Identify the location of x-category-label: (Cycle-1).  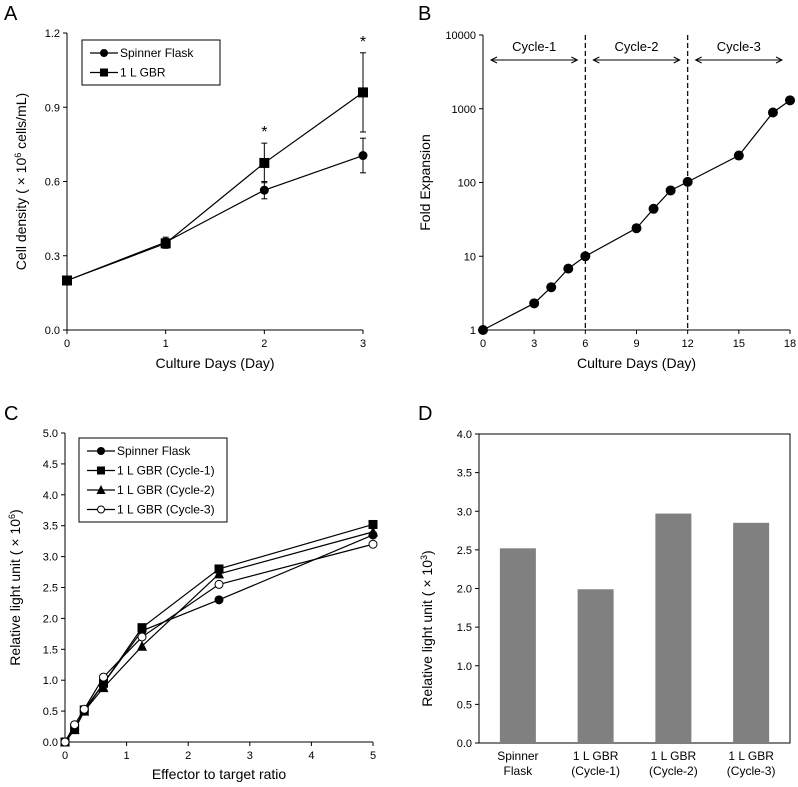
(595, 771).